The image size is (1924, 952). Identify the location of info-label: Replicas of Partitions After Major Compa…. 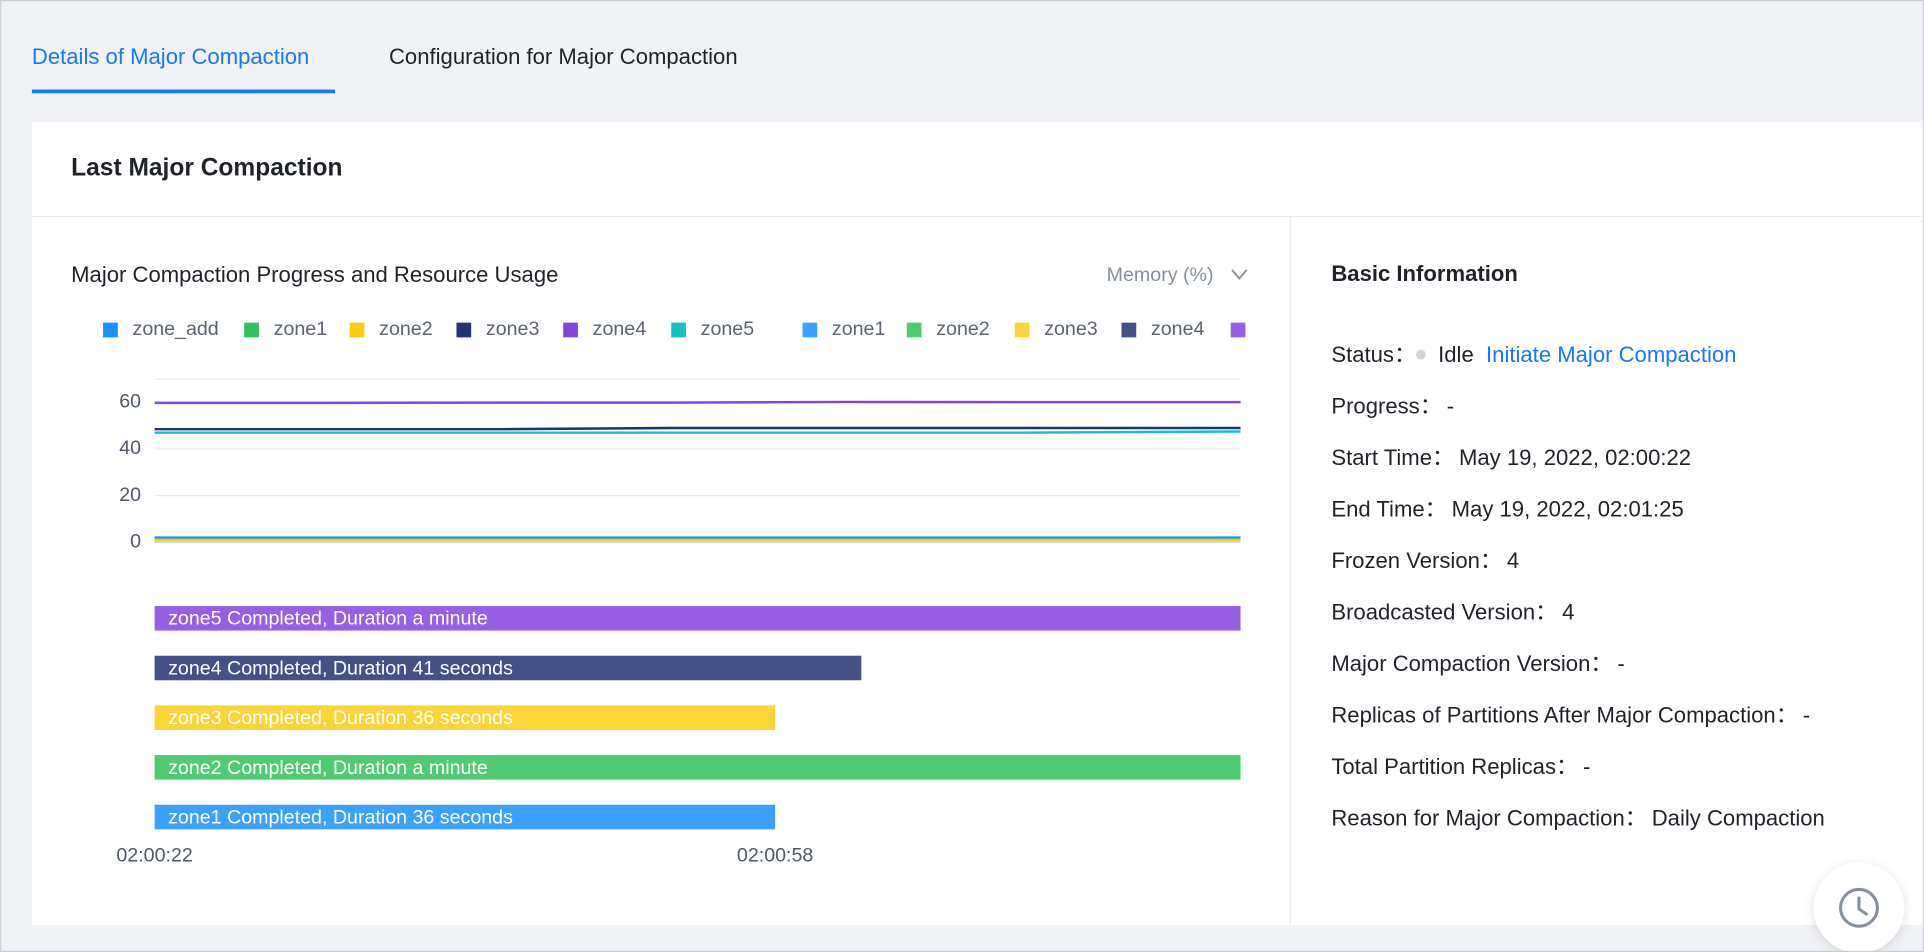
(1564, 715).